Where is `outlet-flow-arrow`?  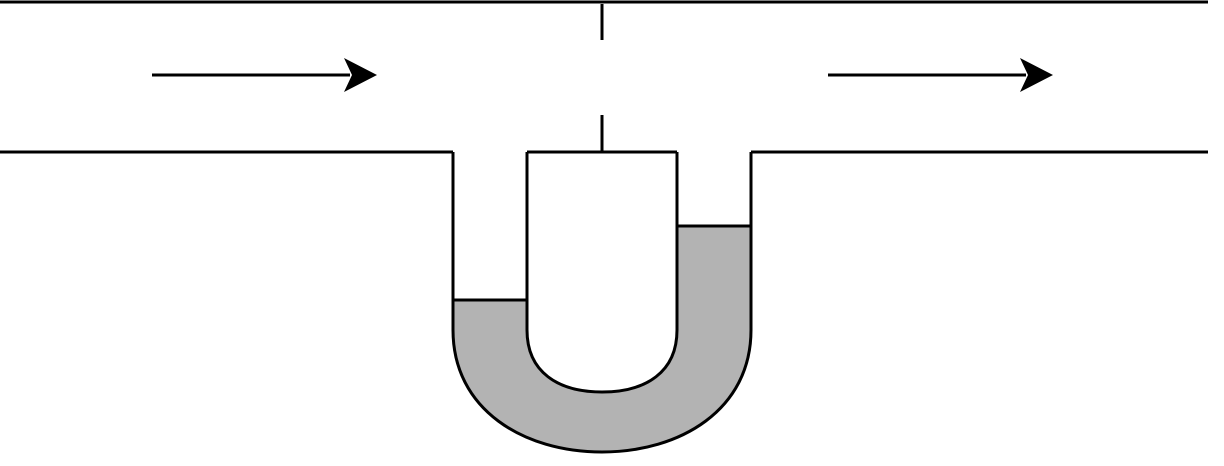
outlet-flow-arrow is located at coordinates (940, 75).